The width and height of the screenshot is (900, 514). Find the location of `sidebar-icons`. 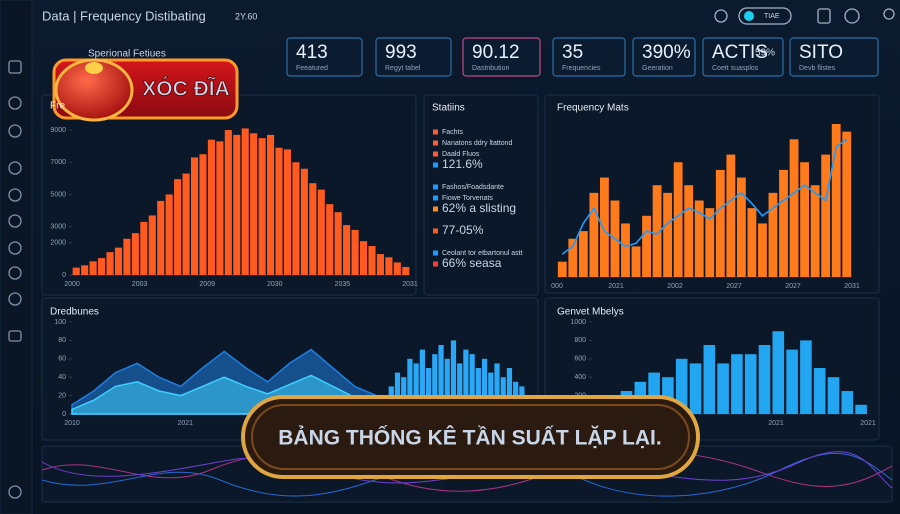

sidebar-icons is located at coordinates (15, 279).